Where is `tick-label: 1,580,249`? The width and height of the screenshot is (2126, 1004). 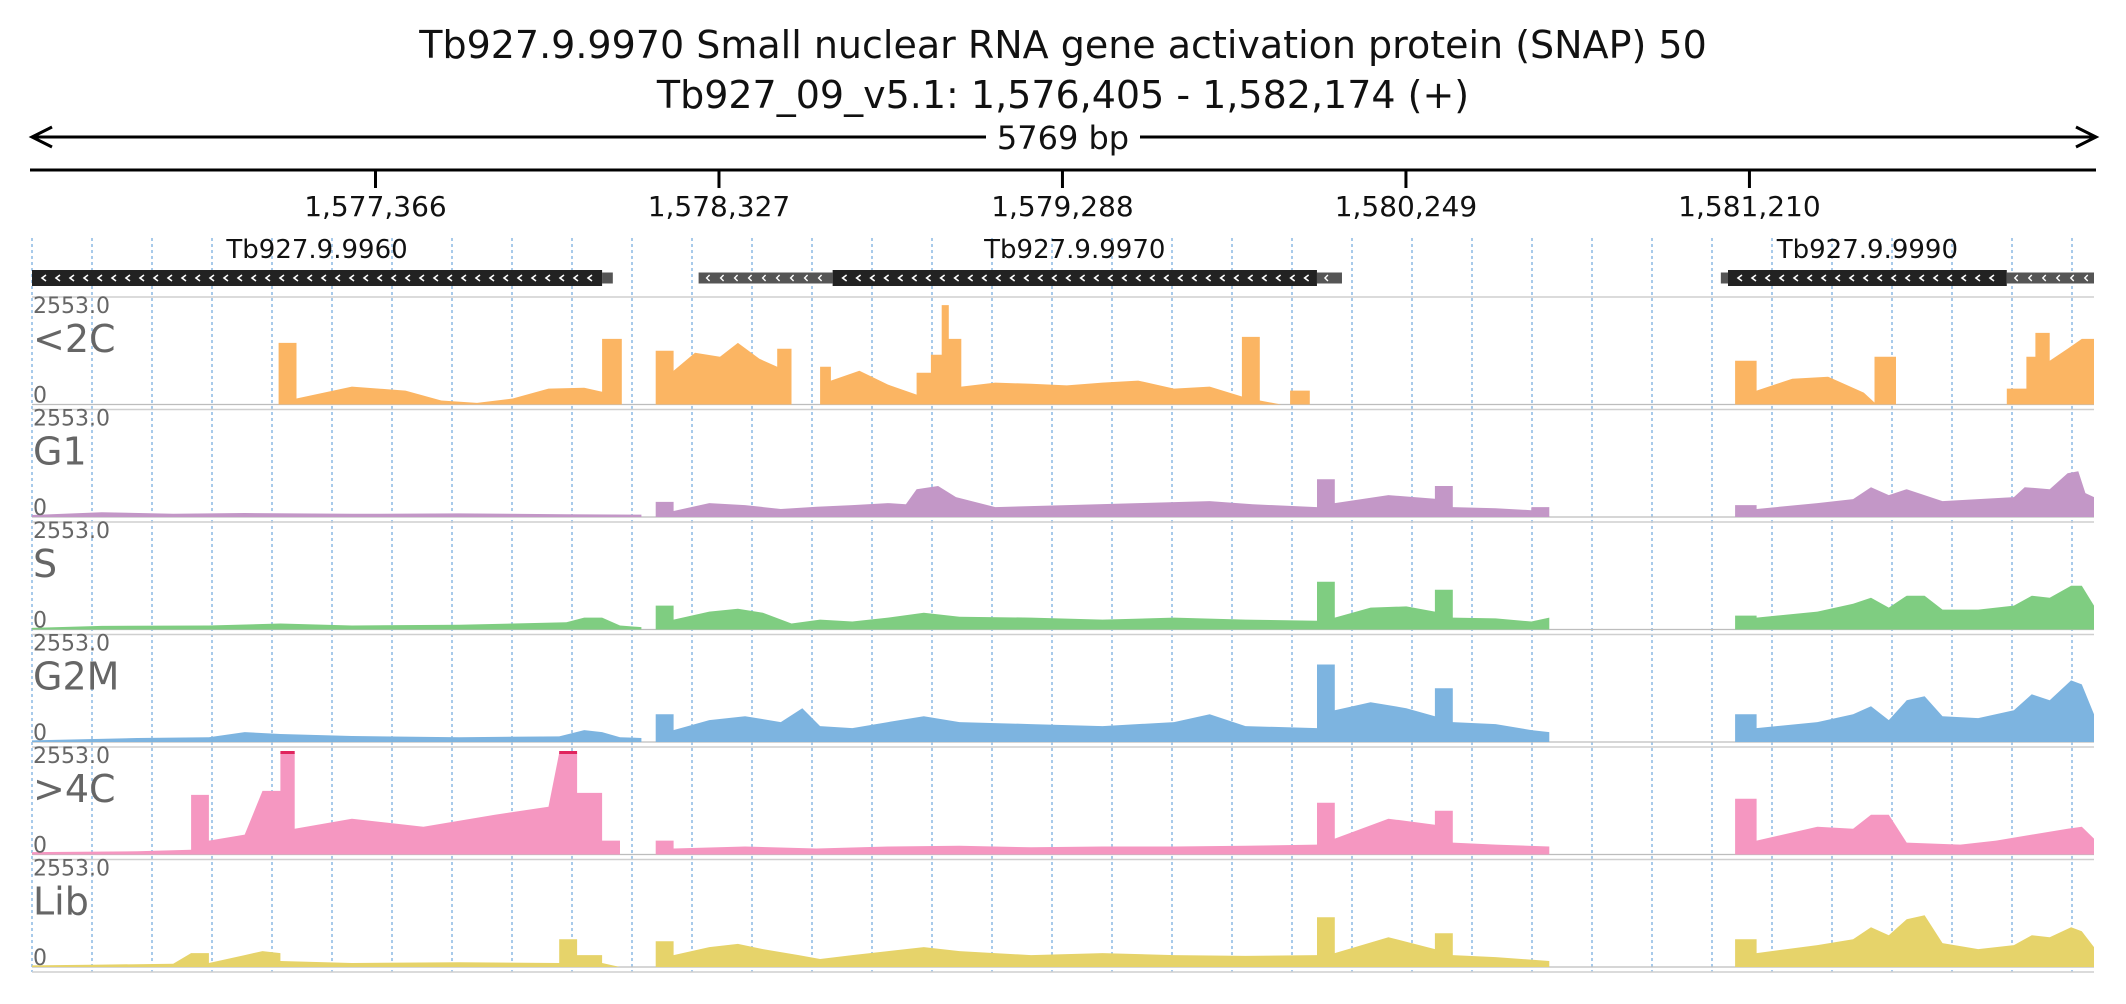
tick-label: 1,580,249 is located at coordinates (1406, 206).